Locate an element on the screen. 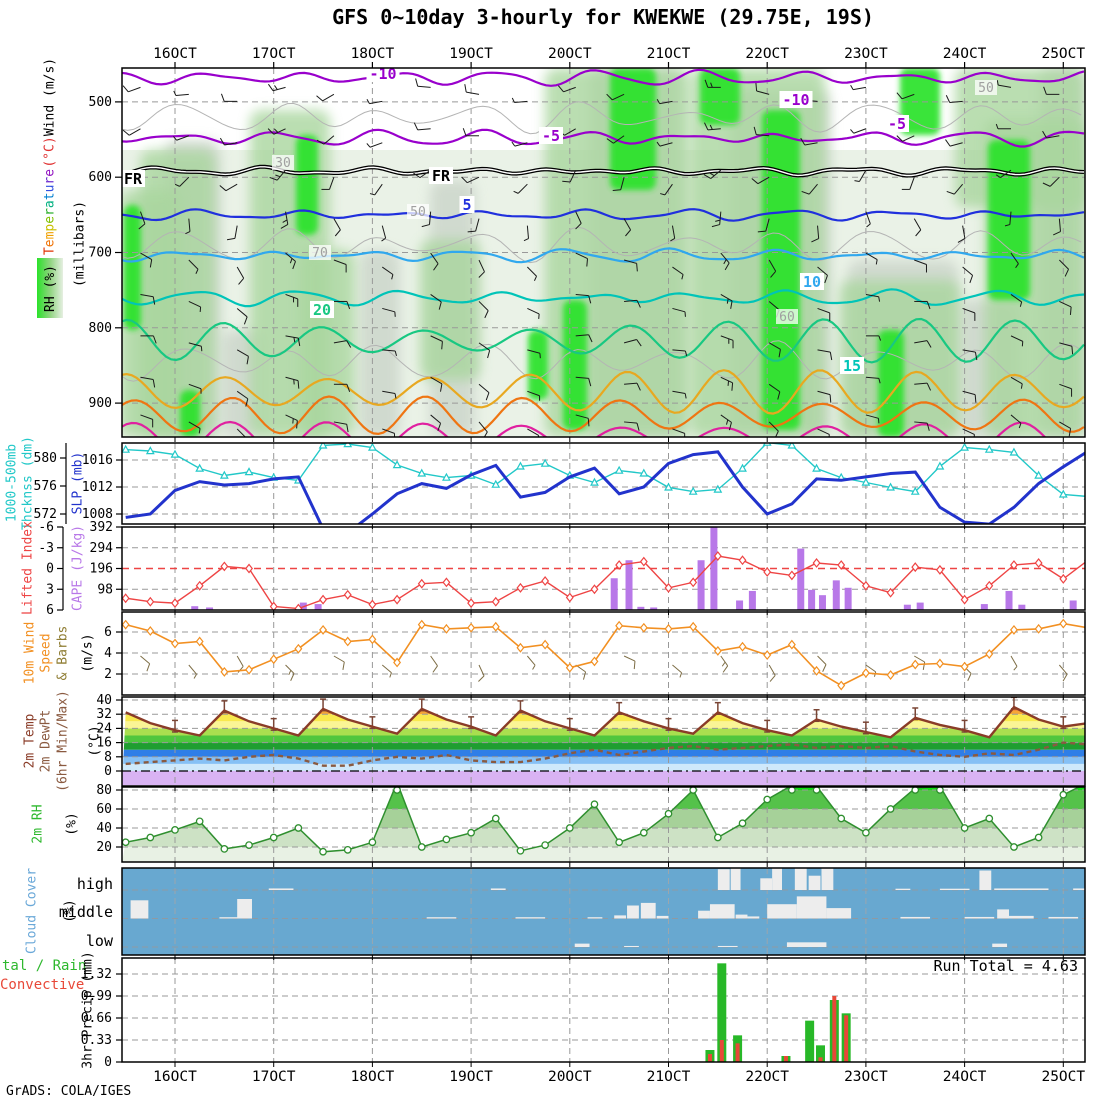 The width and height of the screenshot is (1100, 1100). rh-legend-chip: RH (%) is located at coordinates (50, 288).